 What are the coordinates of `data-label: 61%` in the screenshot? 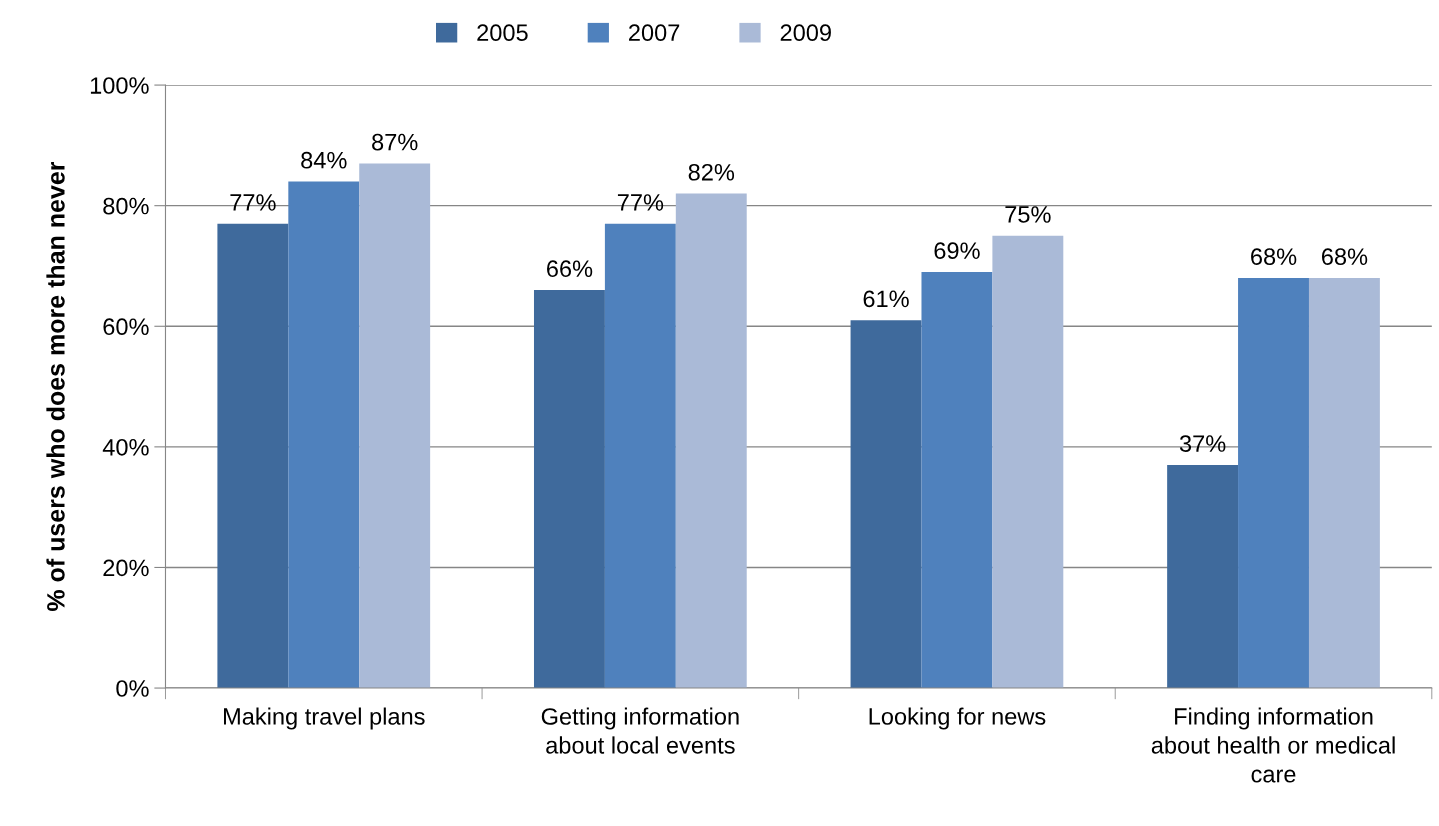 It's located at (886, 299).